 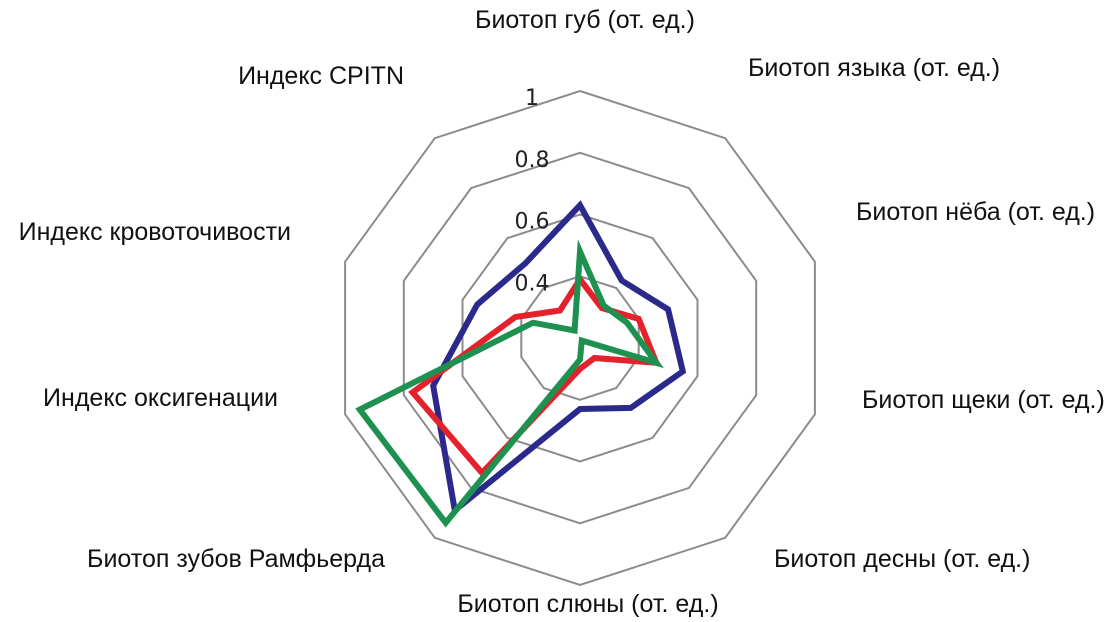 I want to click on tick-label: 0.4, so click(x=532, y=283).